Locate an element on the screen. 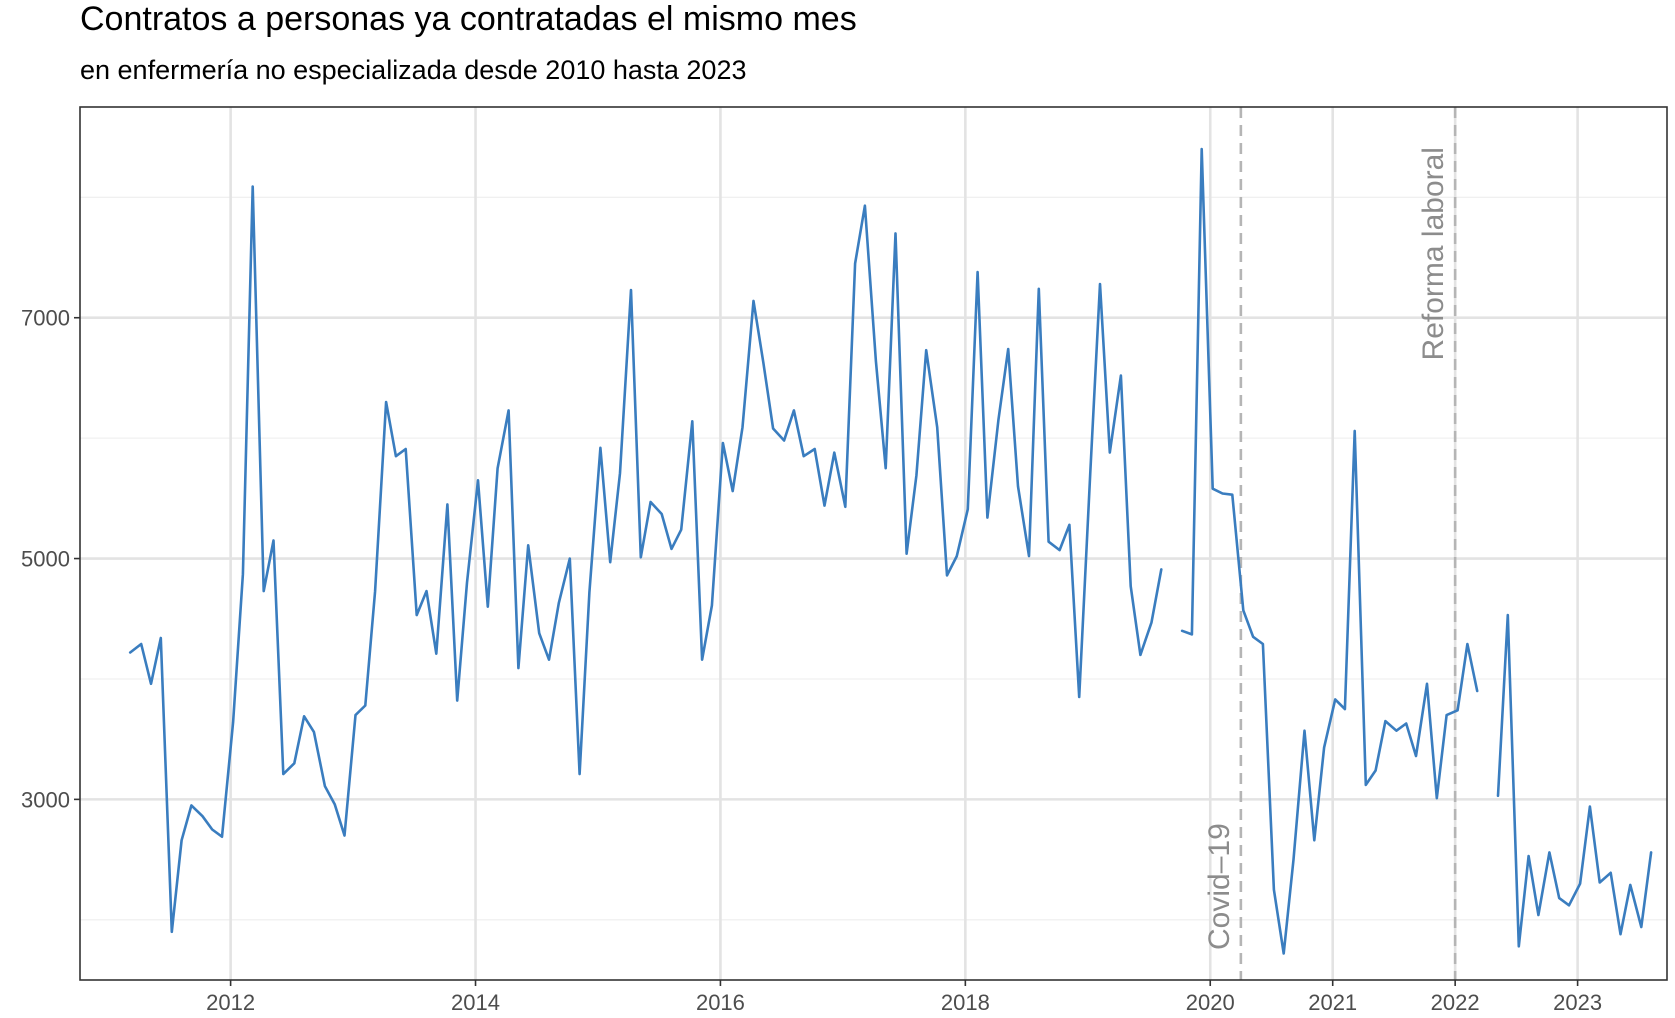 The image size is (1675, 1018). x-tick-label: 2018 is located at coordinates (965, 1002).